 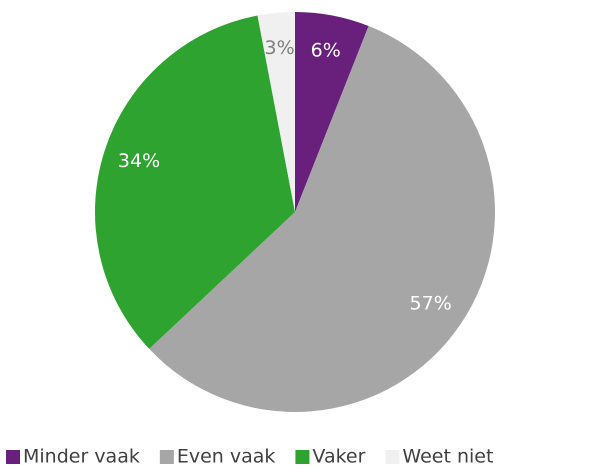 I want to click on legend-label: Even vaak, so click(x=226, y=457).